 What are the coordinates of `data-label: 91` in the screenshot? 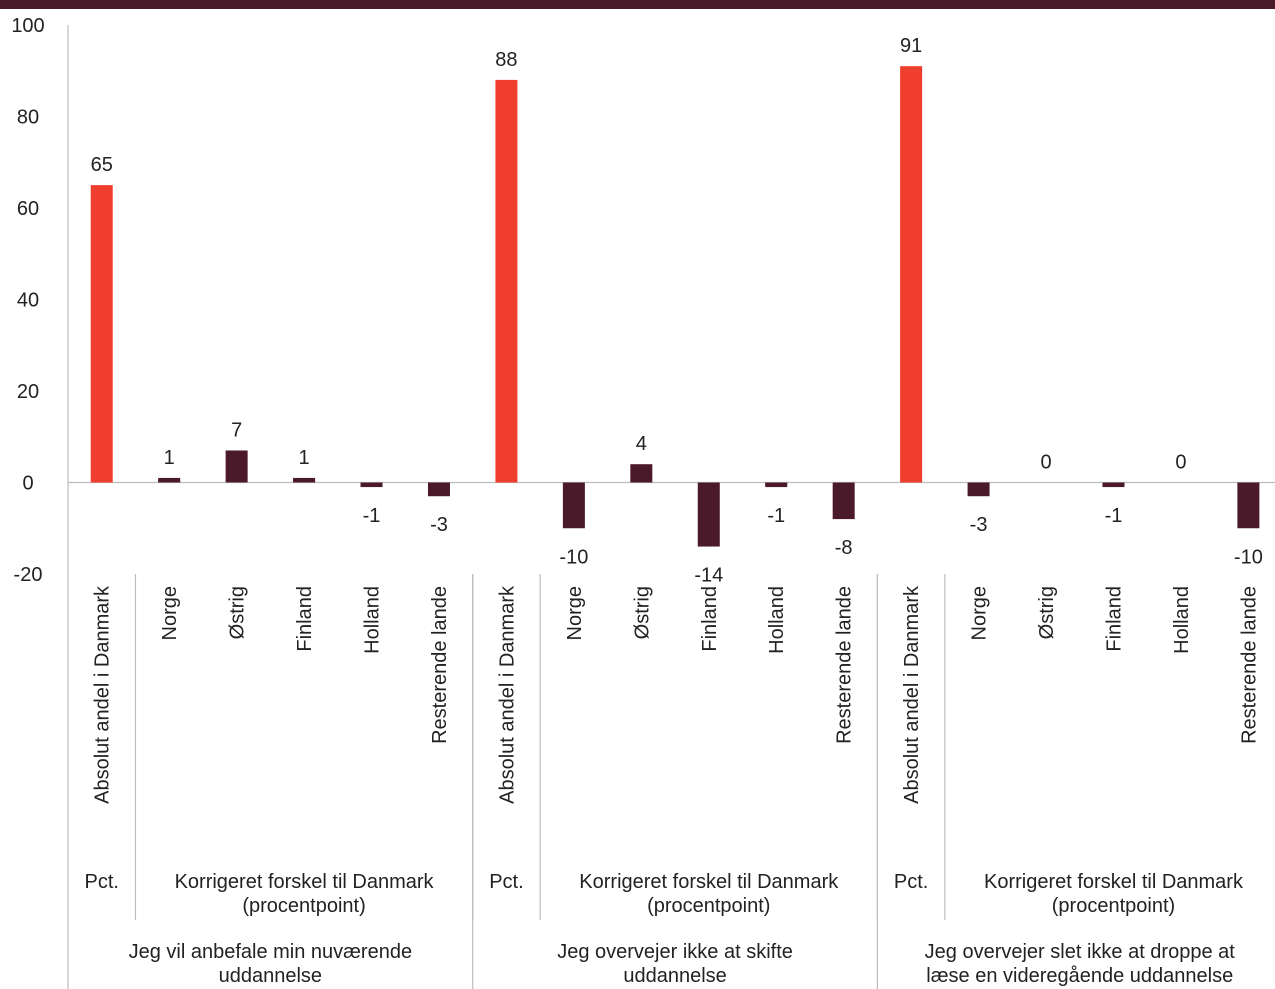 It's located at (911, 46).